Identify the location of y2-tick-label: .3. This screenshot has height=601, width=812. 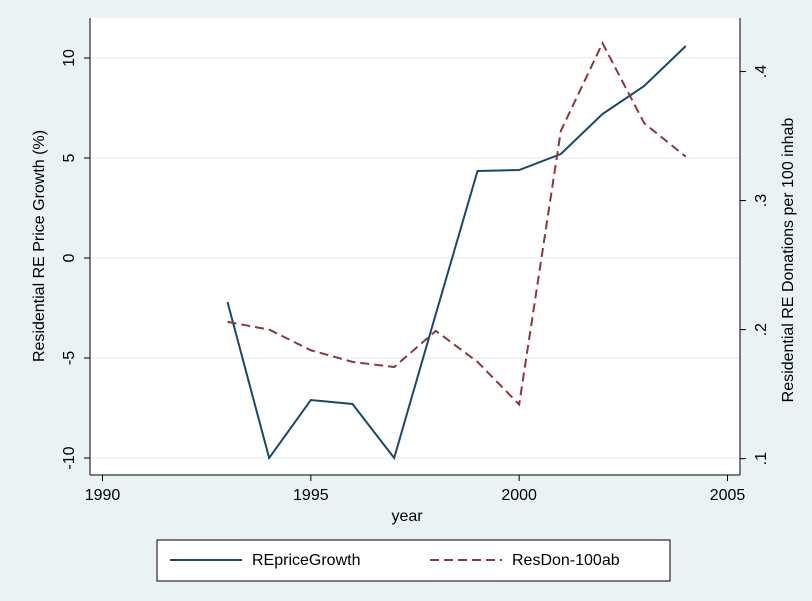
(761, 200).